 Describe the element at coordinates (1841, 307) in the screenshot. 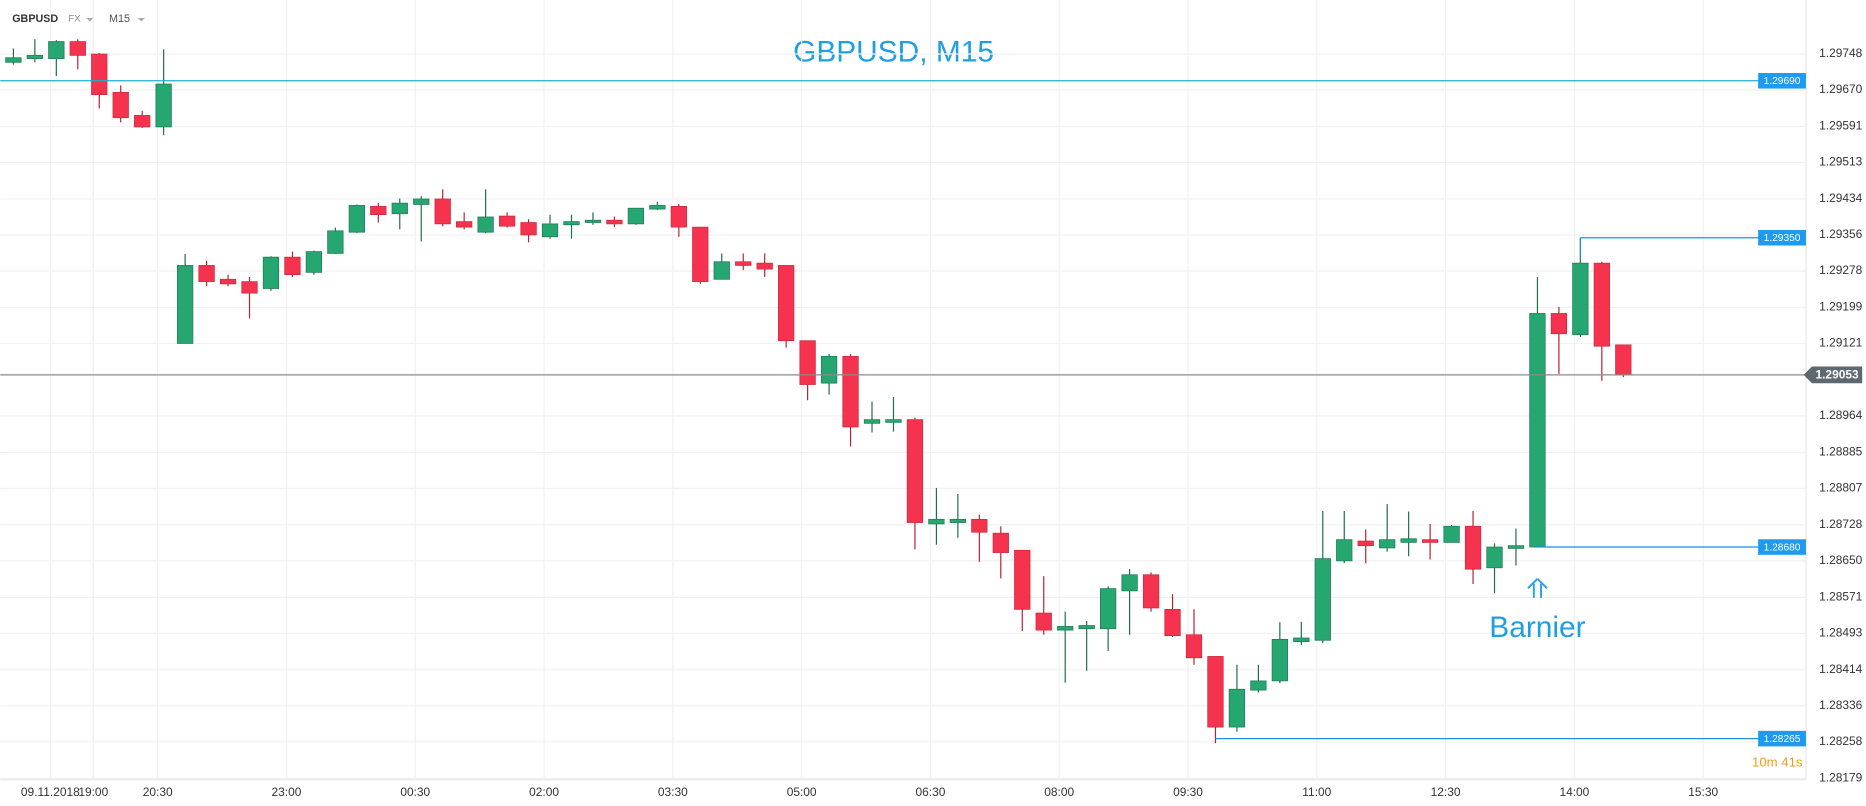

I see `y-tick-label: 1.29199` at that location.